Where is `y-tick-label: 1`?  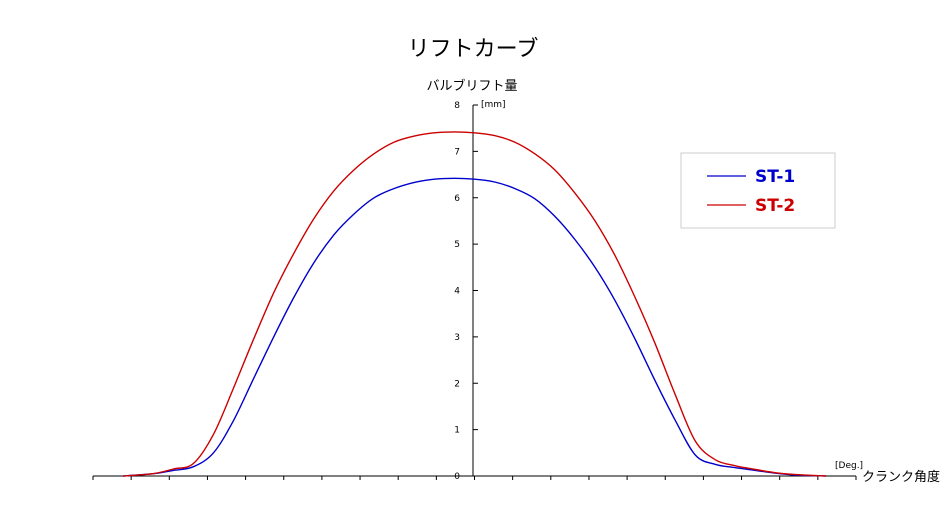
y-tick-label: 1 is located at coordinates (457, 431).